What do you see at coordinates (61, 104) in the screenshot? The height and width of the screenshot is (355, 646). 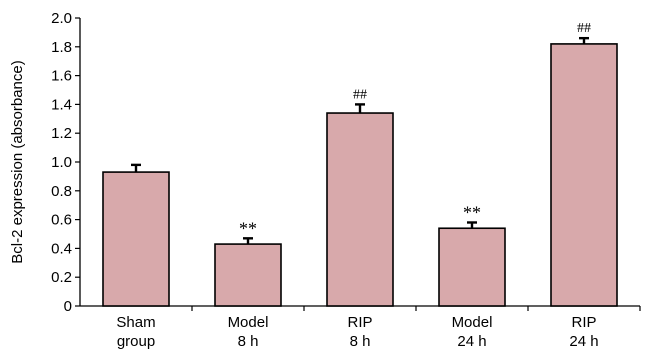 I see `y-tick-label: 1.4` at bounding box center [61, 104].